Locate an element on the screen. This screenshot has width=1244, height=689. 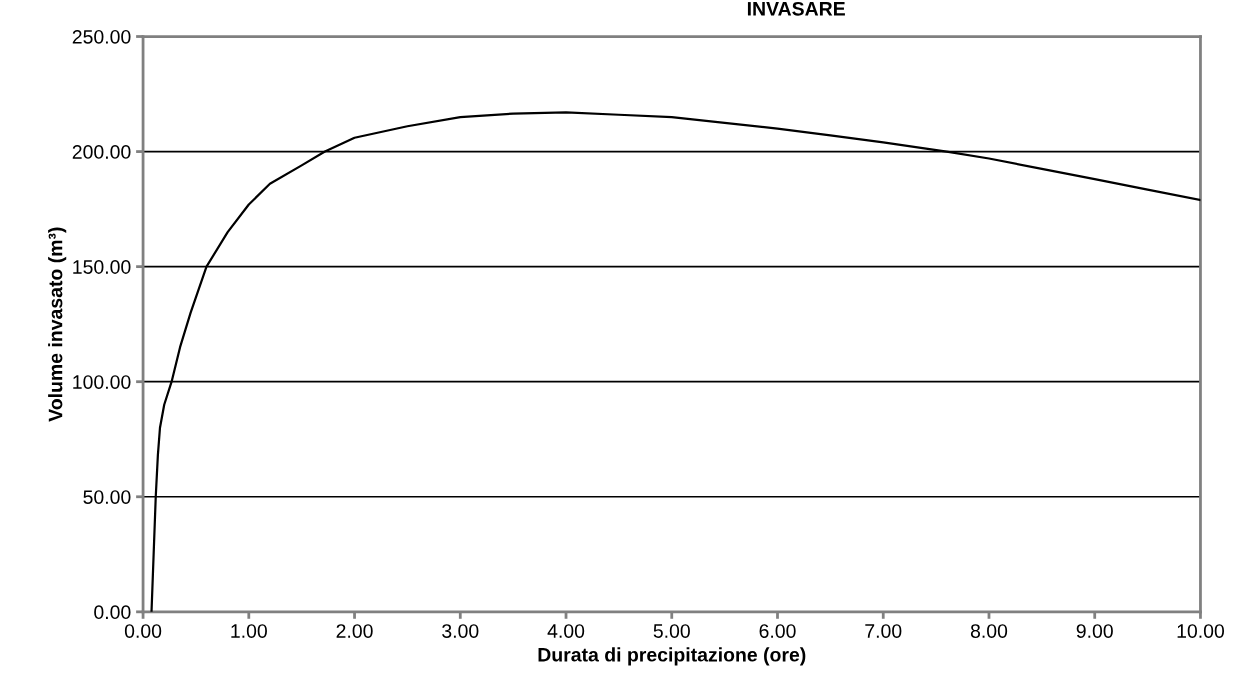
y-tick-label: 0.00 is located at coordinates (112, 612).